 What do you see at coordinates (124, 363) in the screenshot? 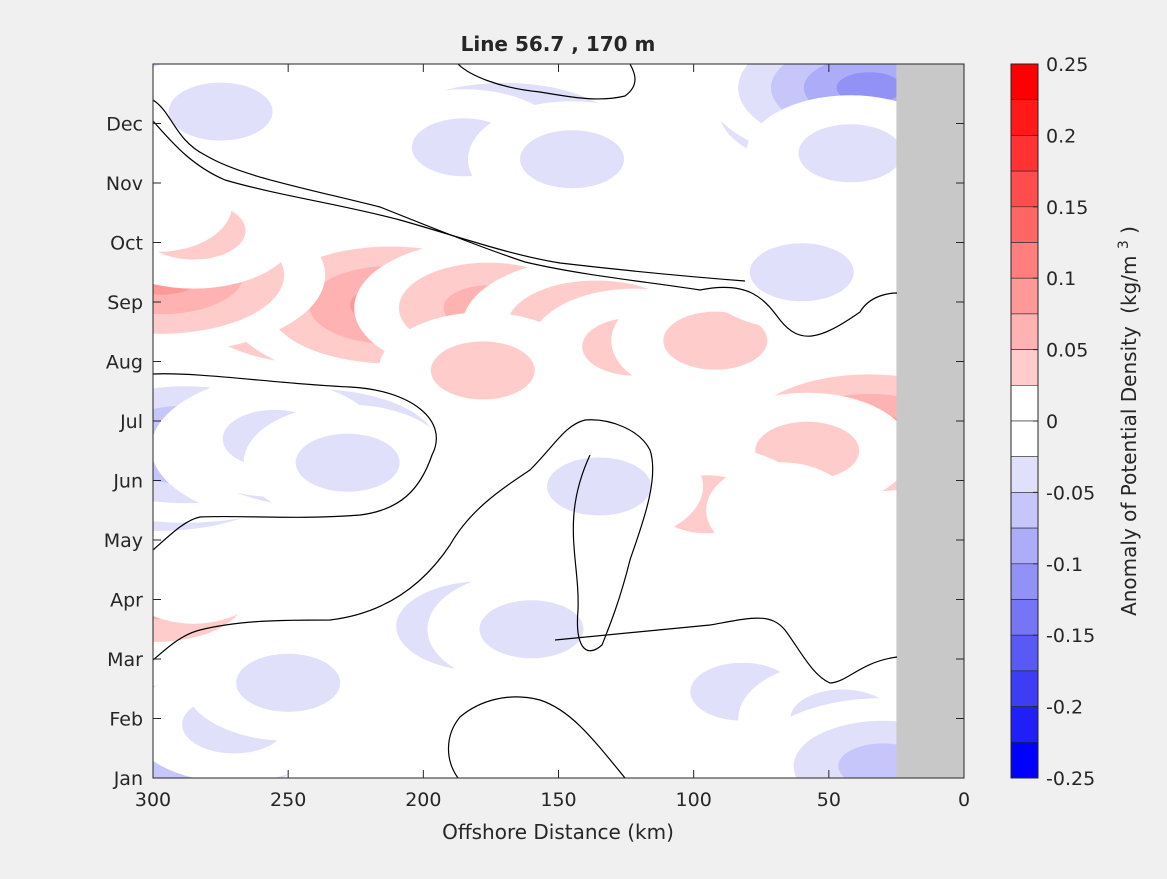
I see `y-tick-label: Aug` at bounding box center [124, 363].